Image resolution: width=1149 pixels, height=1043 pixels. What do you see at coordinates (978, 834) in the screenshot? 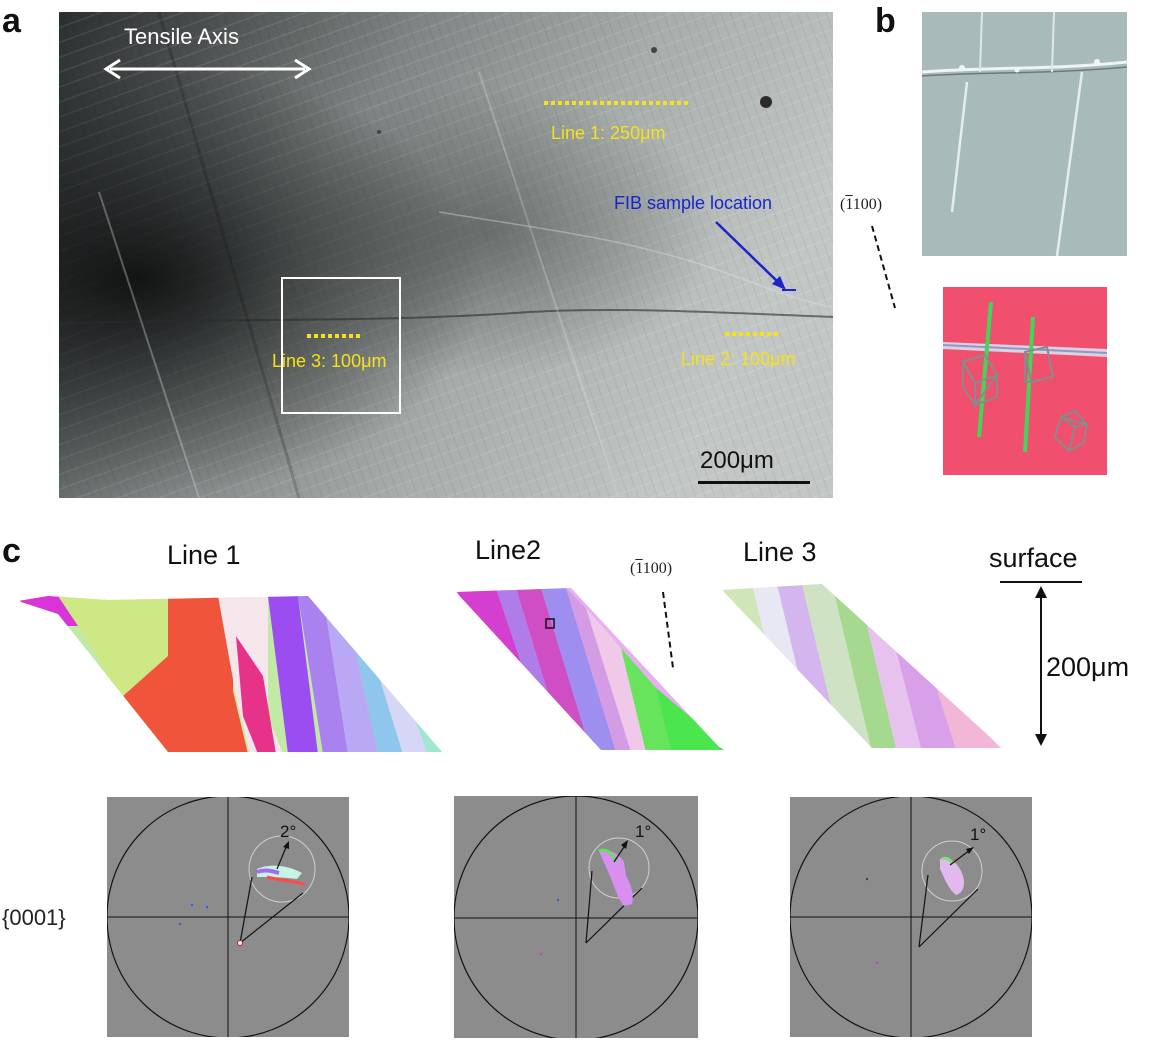
I see `pole3-angle: 1°` at bounding box center [978, 834].